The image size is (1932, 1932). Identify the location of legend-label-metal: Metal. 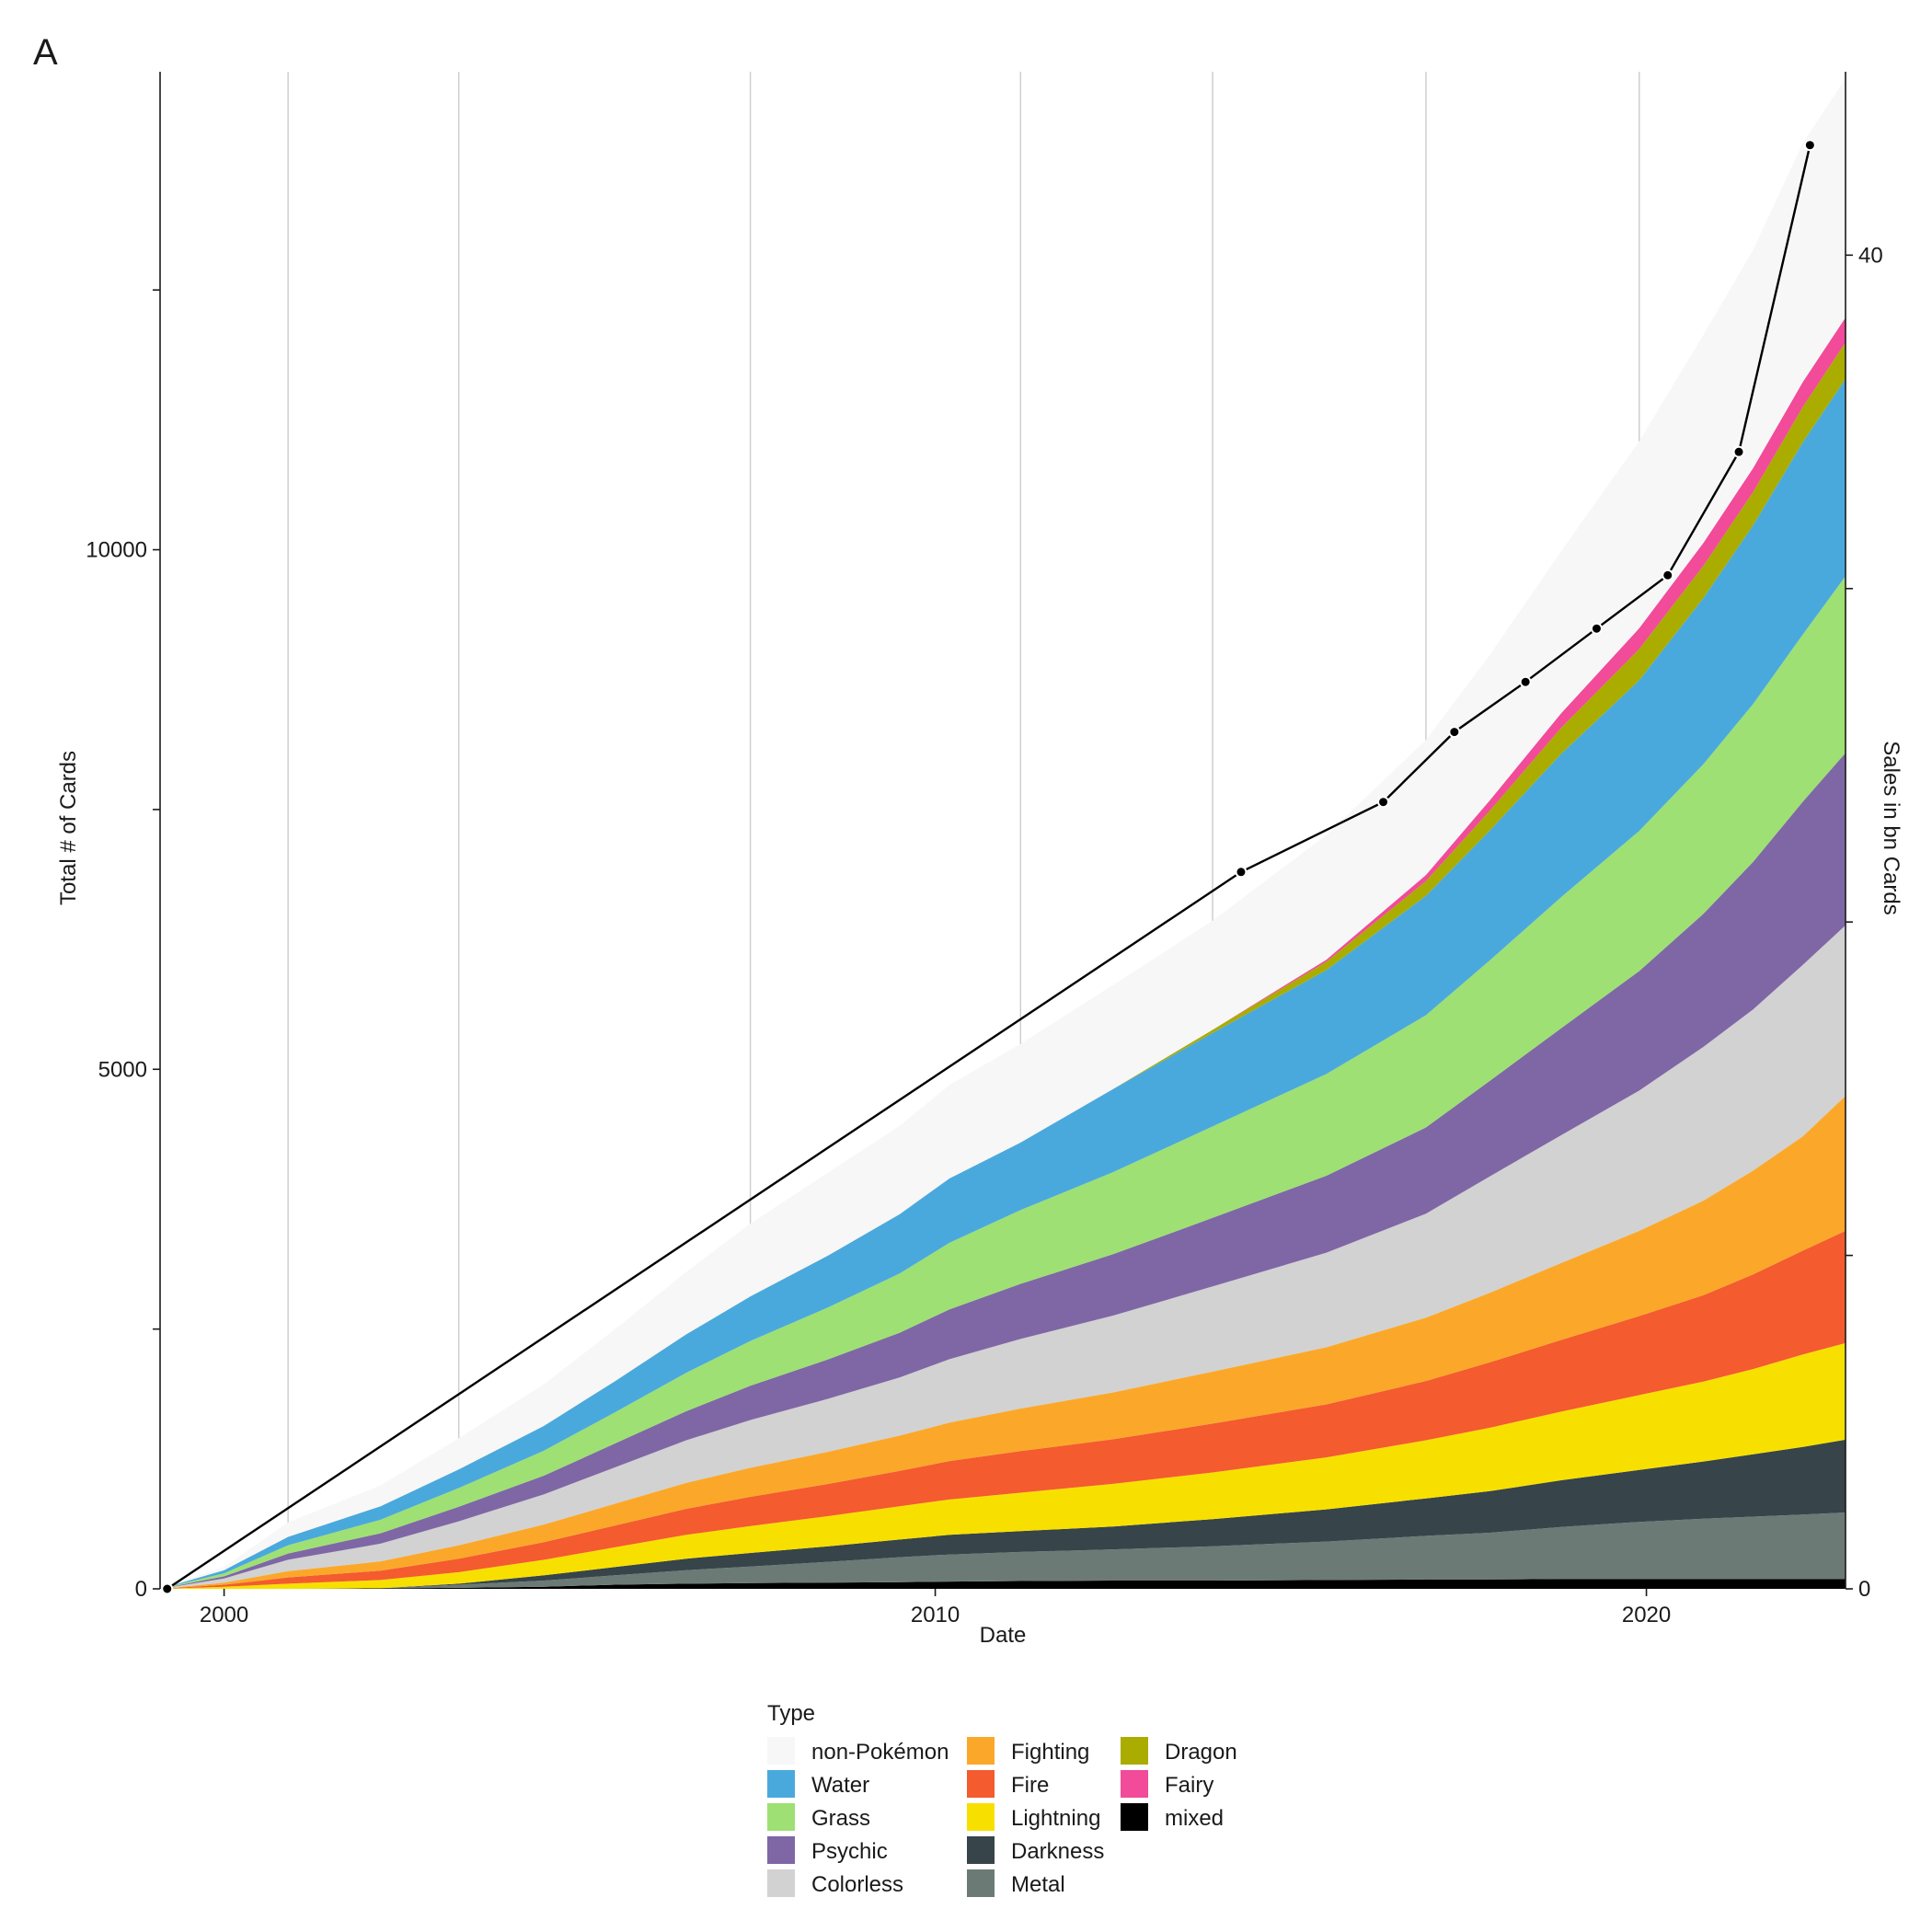
(1038, 1884).